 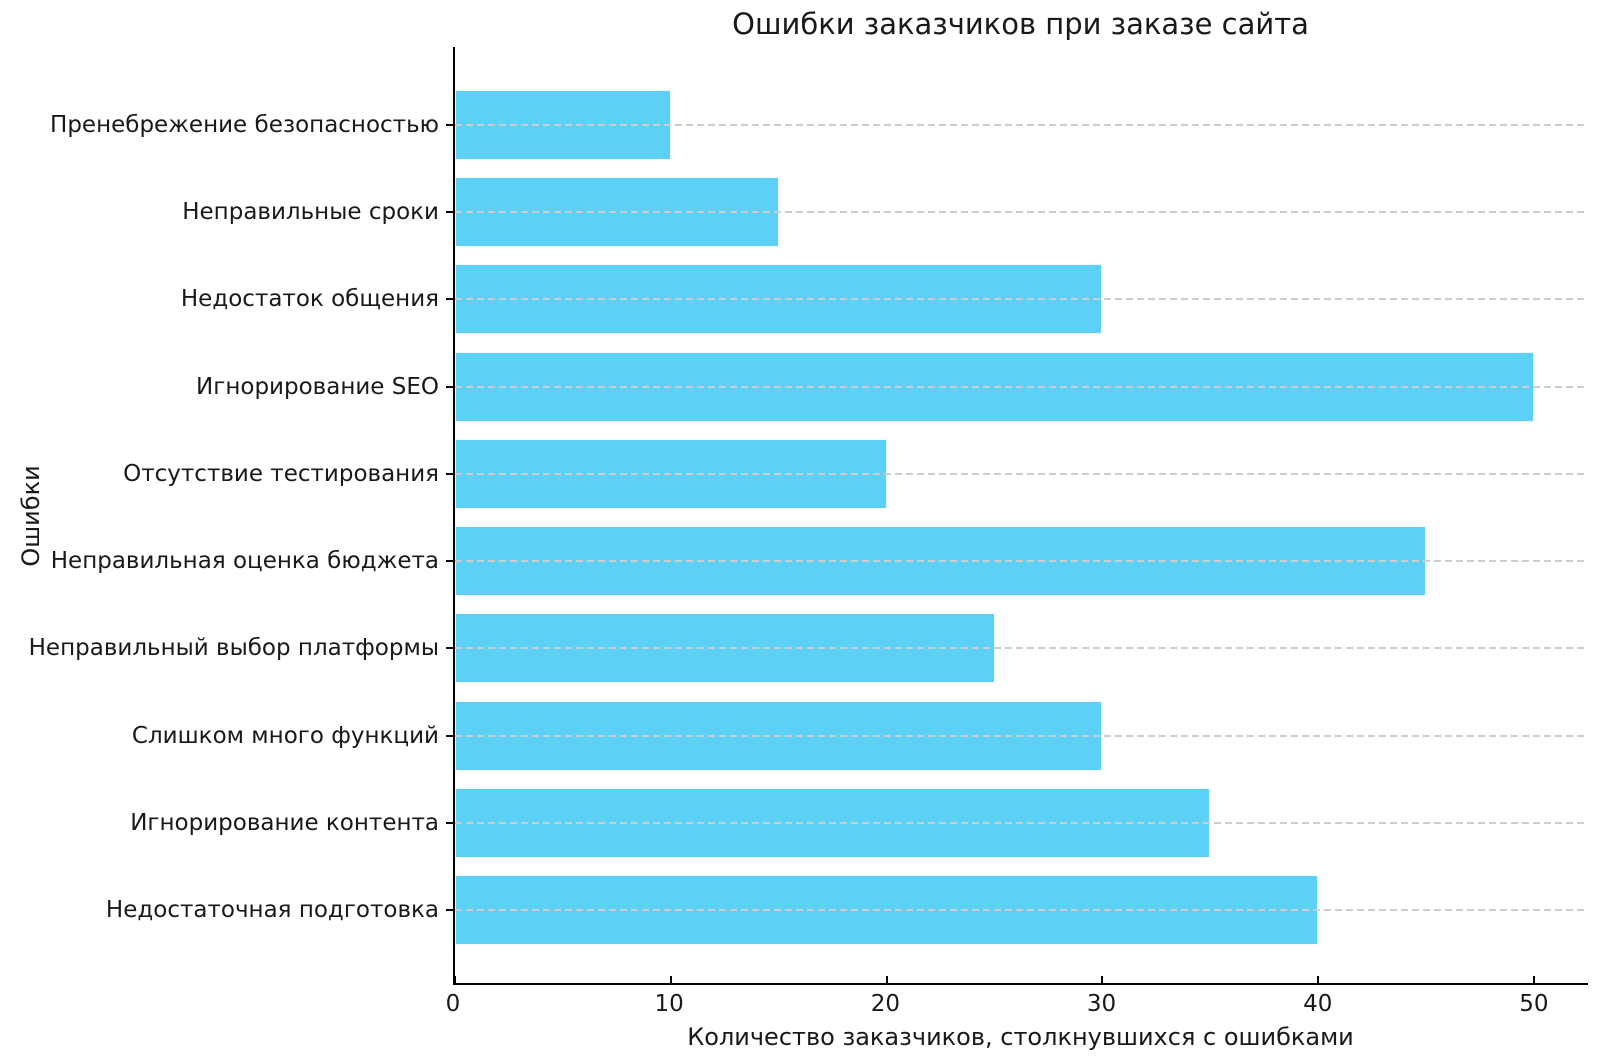 What do you see at coordinates (1101, 1004) in the screenshot?
I see `x-tick-label: 30` at bounding box center [1101, 1004].